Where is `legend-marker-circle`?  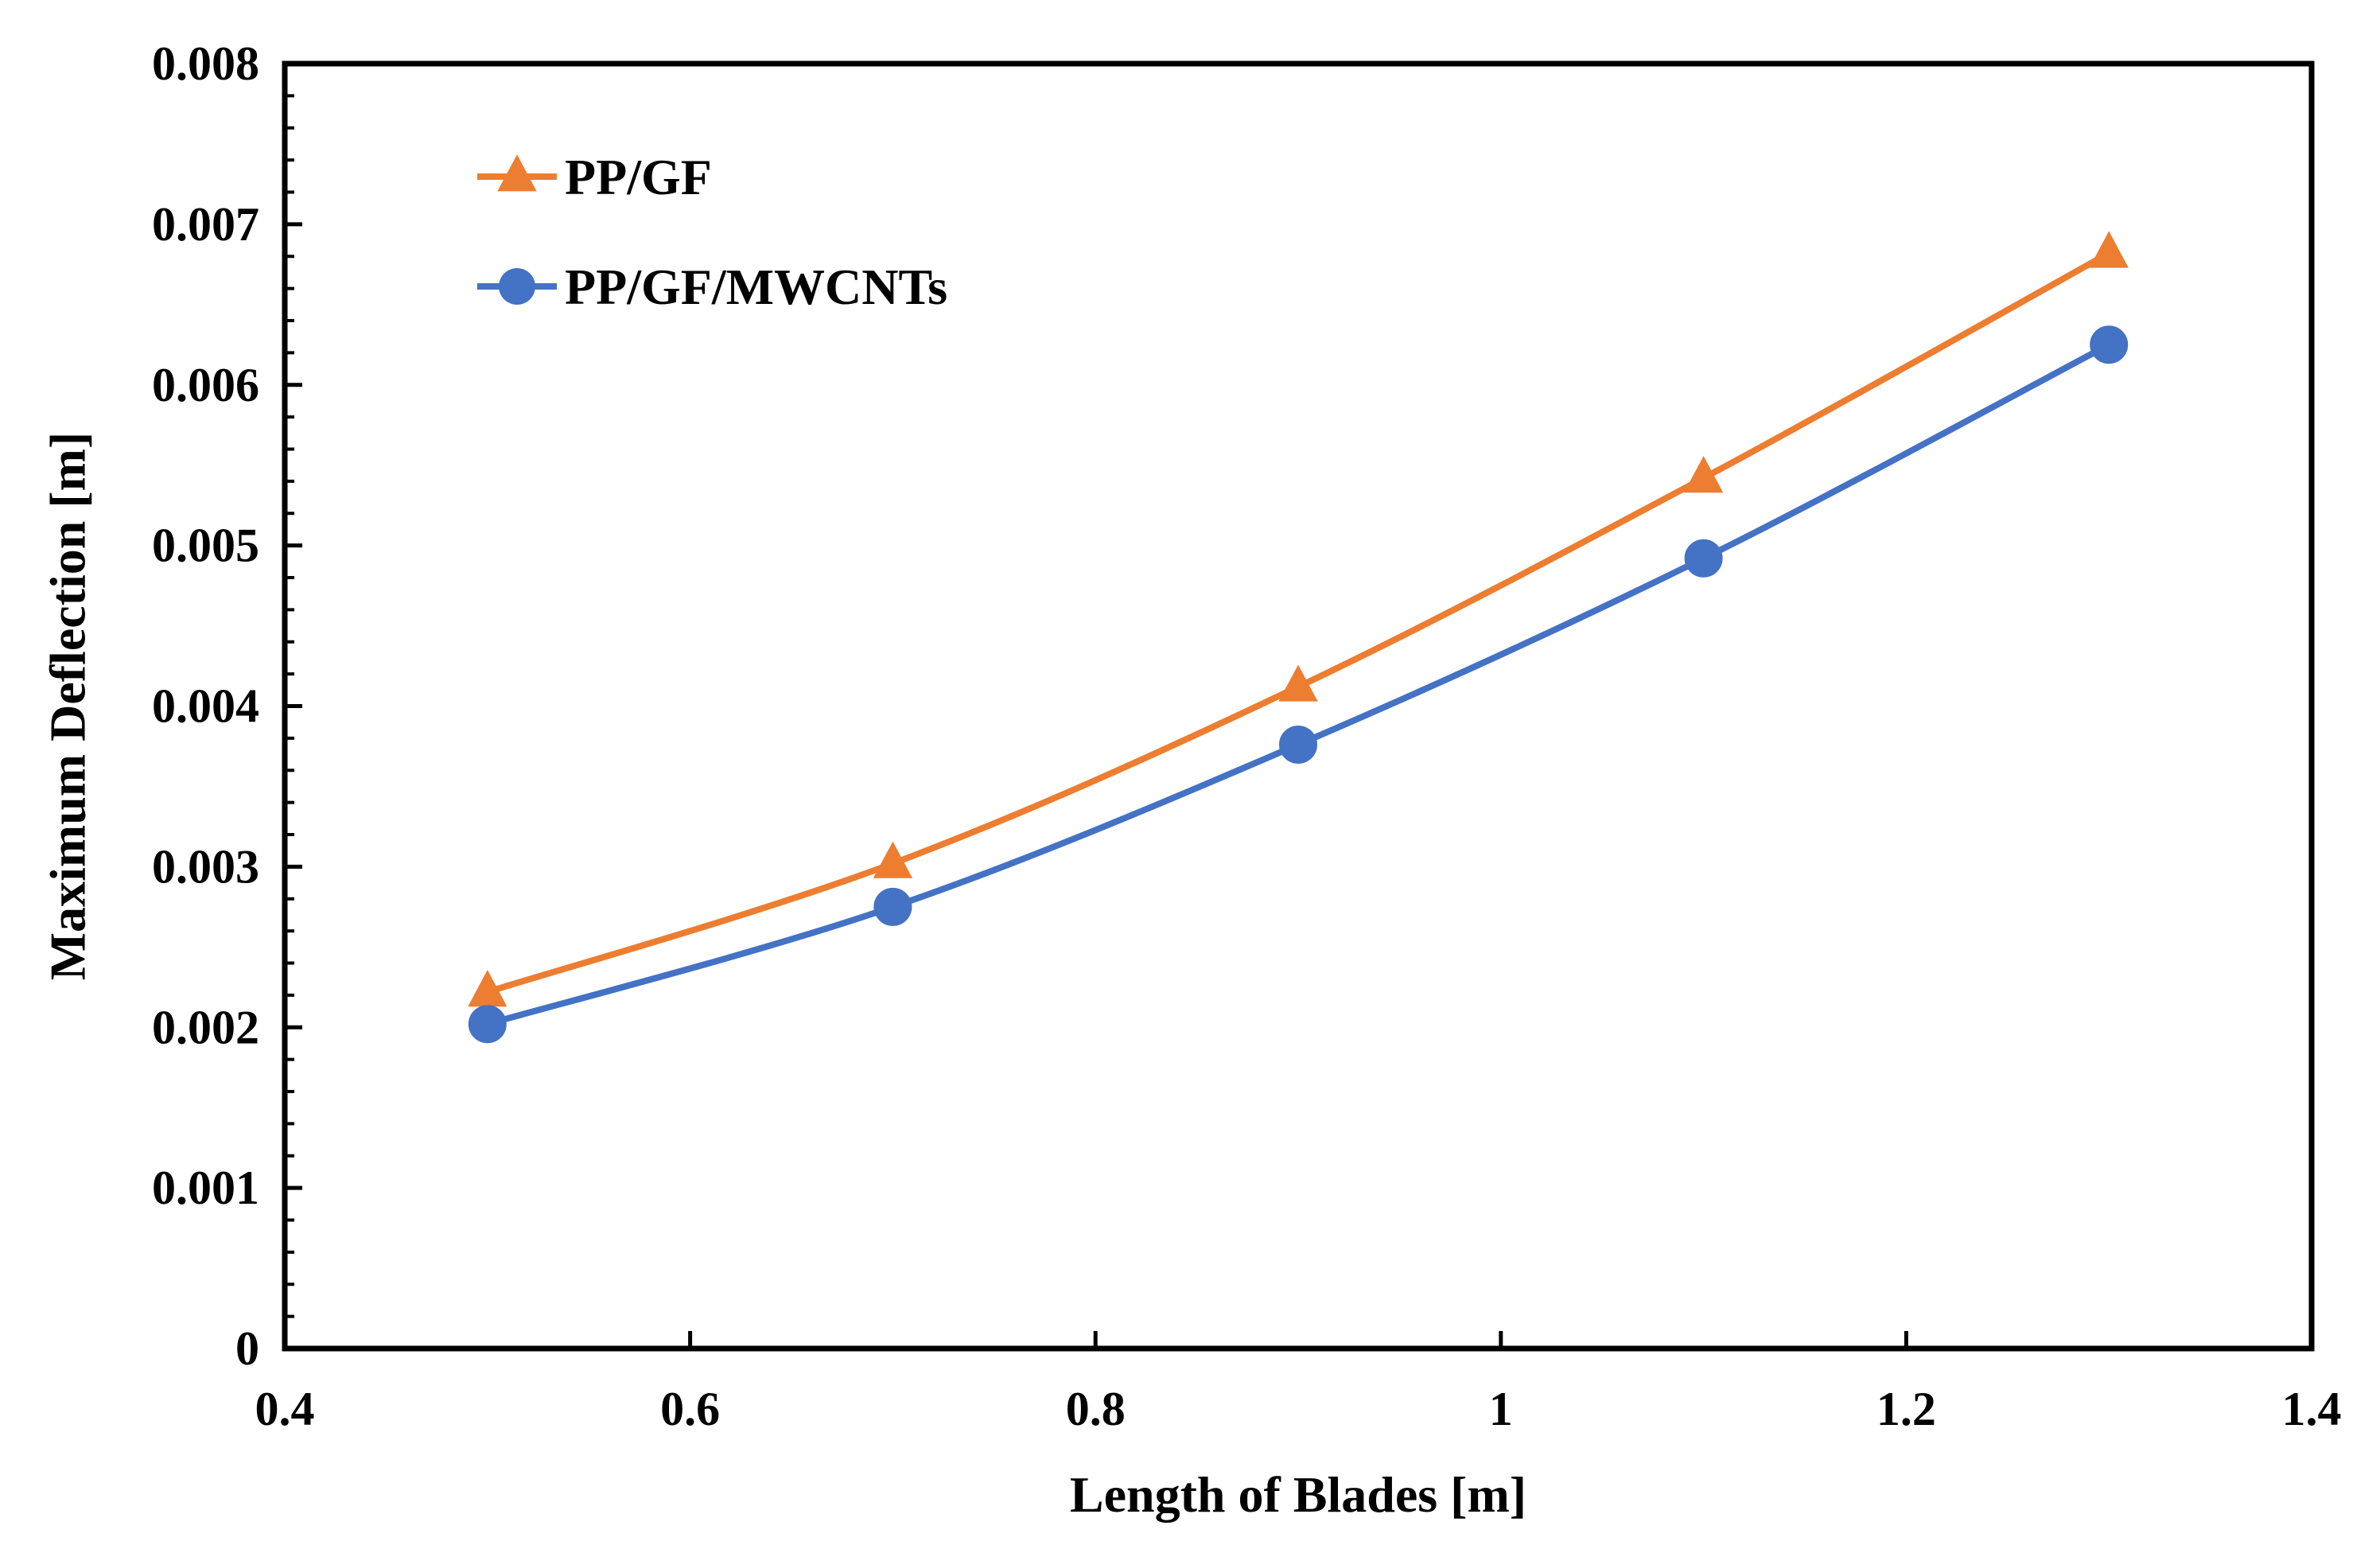 legend-marker-circle is located at coordinates (517, 286).